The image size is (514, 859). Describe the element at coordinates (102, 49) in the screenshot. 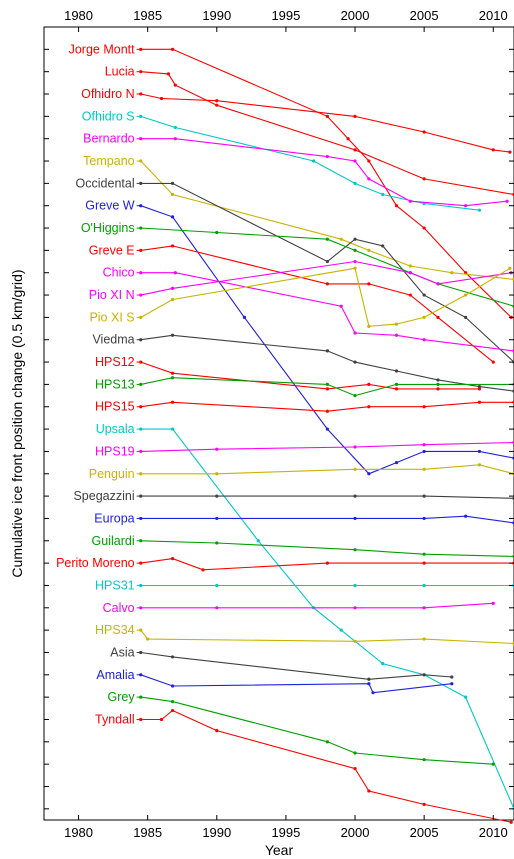

I see `series-label: Jorge Montt` at that location.